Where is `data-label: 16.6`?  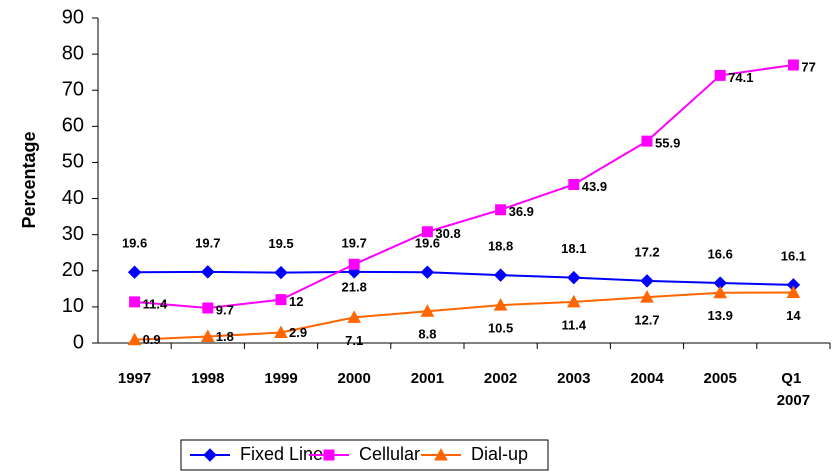 data-label: 16.6 is located at coordinates (720, 253).